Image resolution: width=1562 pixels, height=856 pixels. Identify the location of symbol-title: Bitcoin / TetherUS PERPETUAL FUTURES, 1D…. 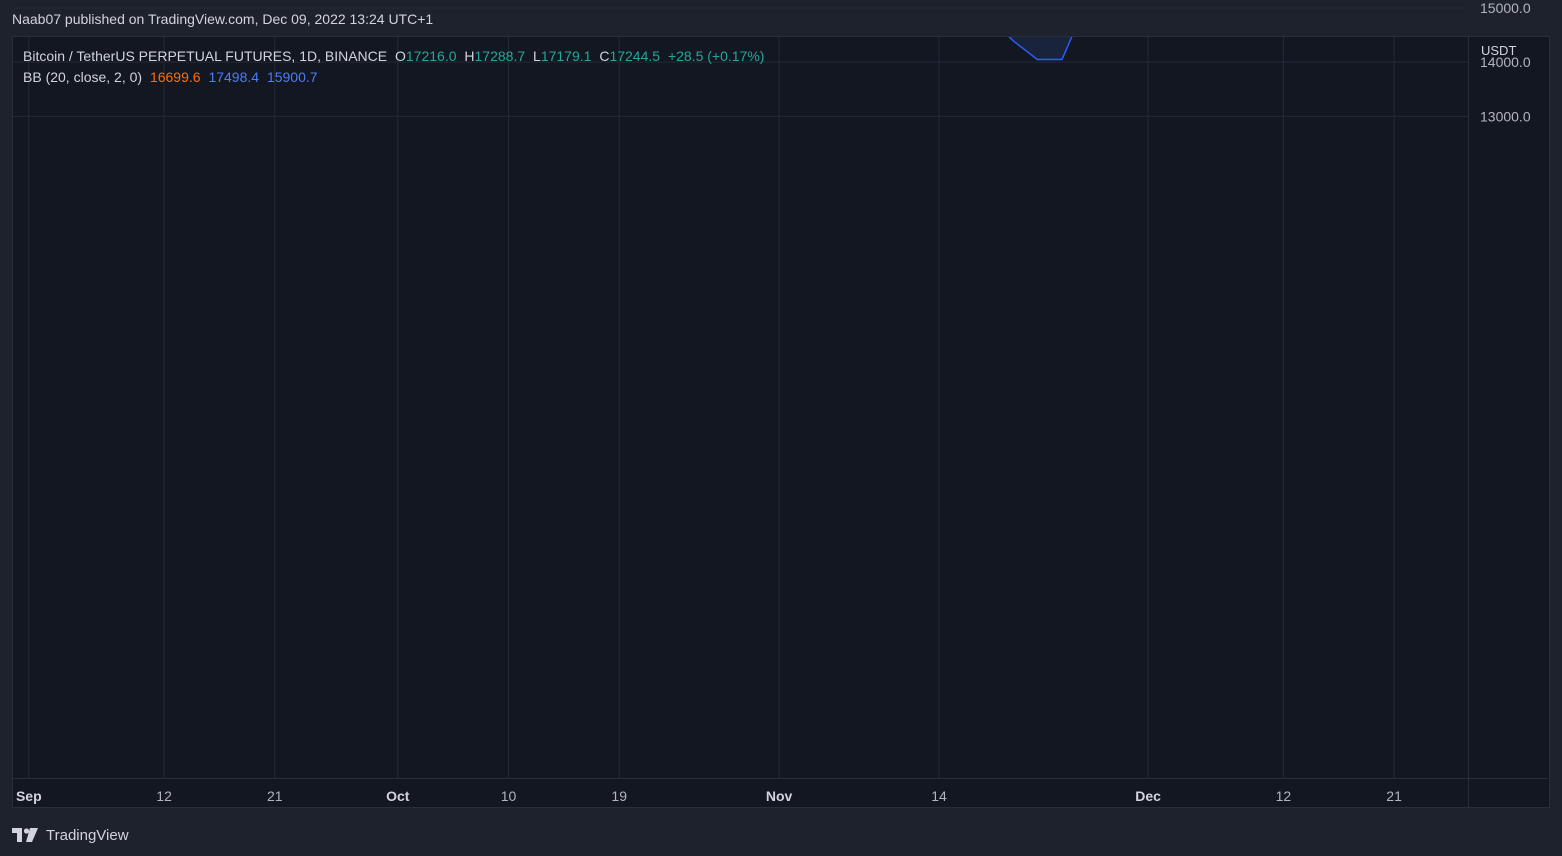
(205, 56).